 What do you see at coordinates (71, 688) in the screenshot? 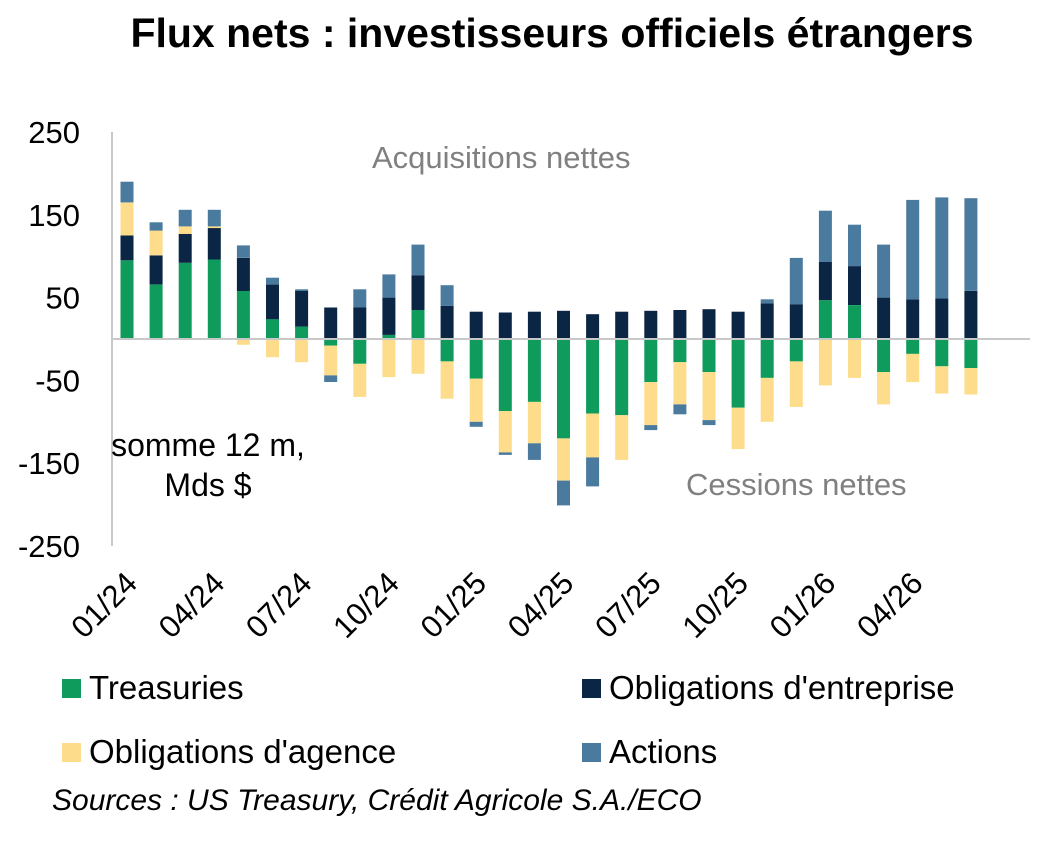
I see `legend-swatch-treasuries` at bounding box center [71, 688].